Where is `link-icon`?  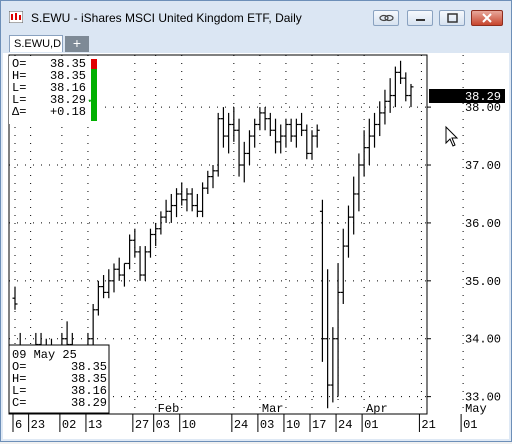
link-icon is located at coordinates (386, 18).